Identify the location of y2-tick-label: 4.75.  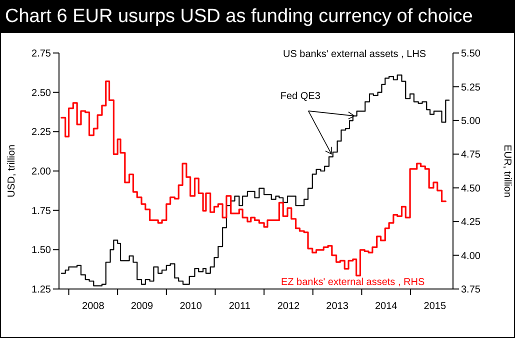
(471, 155).